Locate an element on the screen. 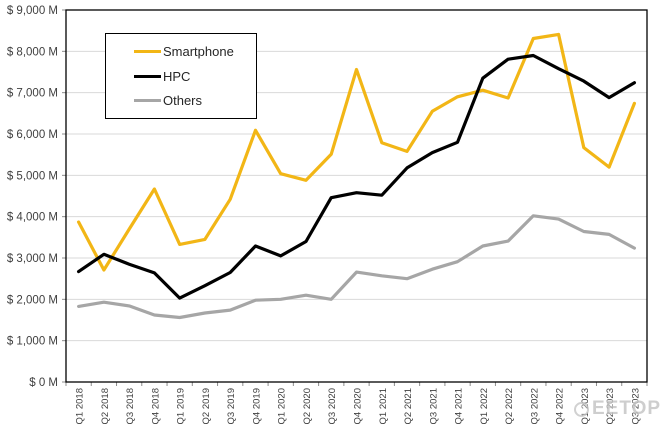 The height and width of the screenshot is (434, 662). x-axis-label: Q3 2018 is located at coordinates (130, 406).